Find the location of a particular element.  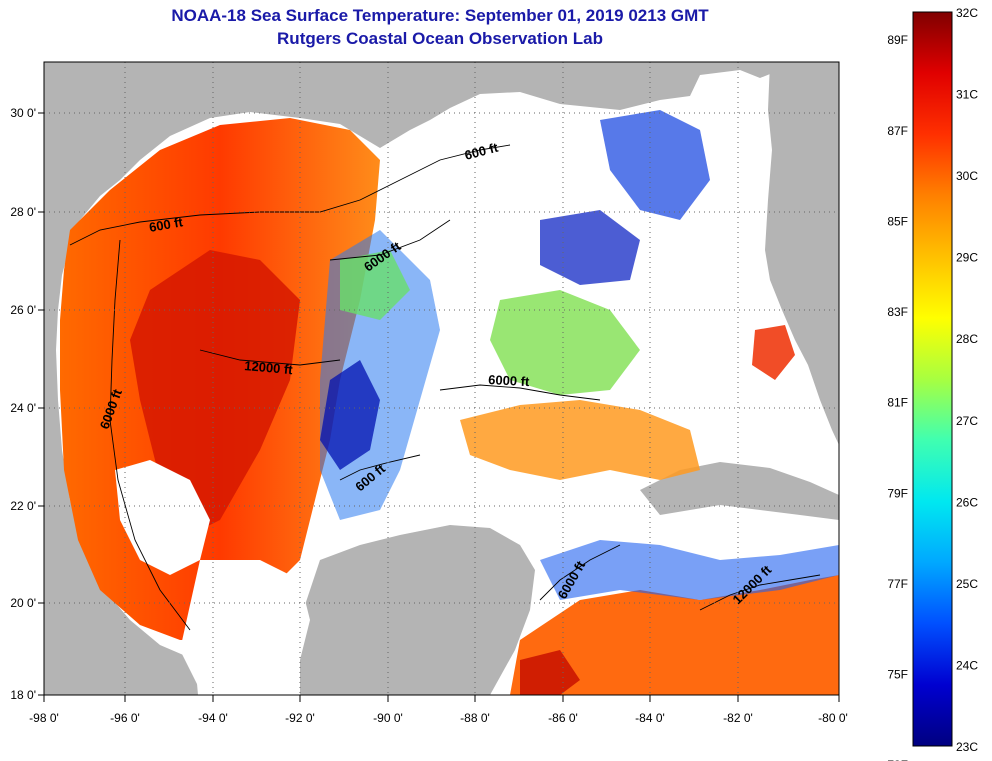

contour-6000-yucatan is located at coordinates (580, 572).